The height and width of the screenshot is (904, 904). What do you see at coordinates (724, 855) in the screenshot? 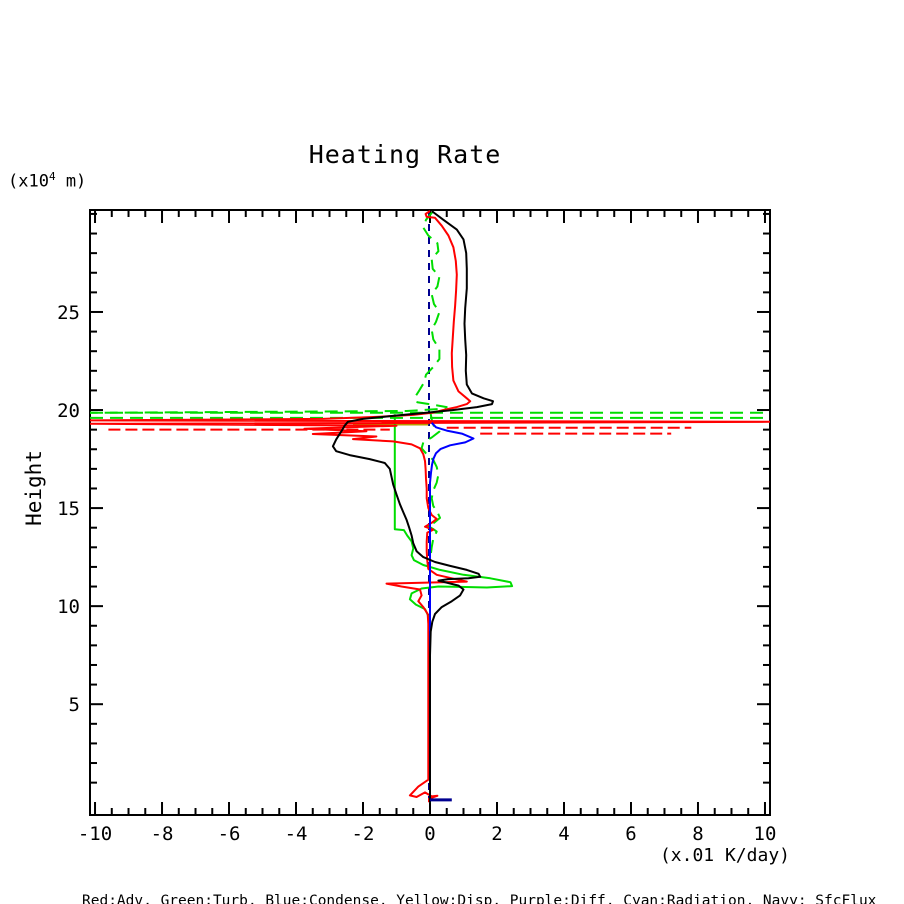
I see `x-axis-unit-label: (x.01 K/day)` at bounding box center [724, 855].